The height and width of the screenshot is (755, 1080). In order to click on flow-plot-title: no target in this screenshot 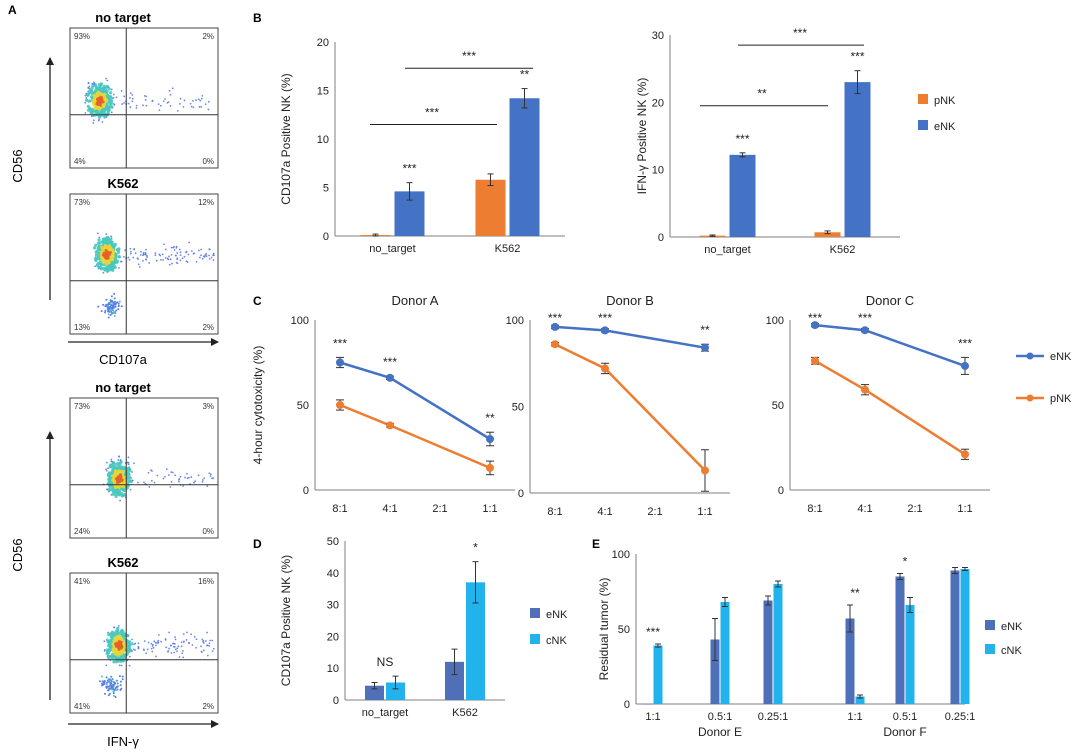, I will do `click(123, 17)`.